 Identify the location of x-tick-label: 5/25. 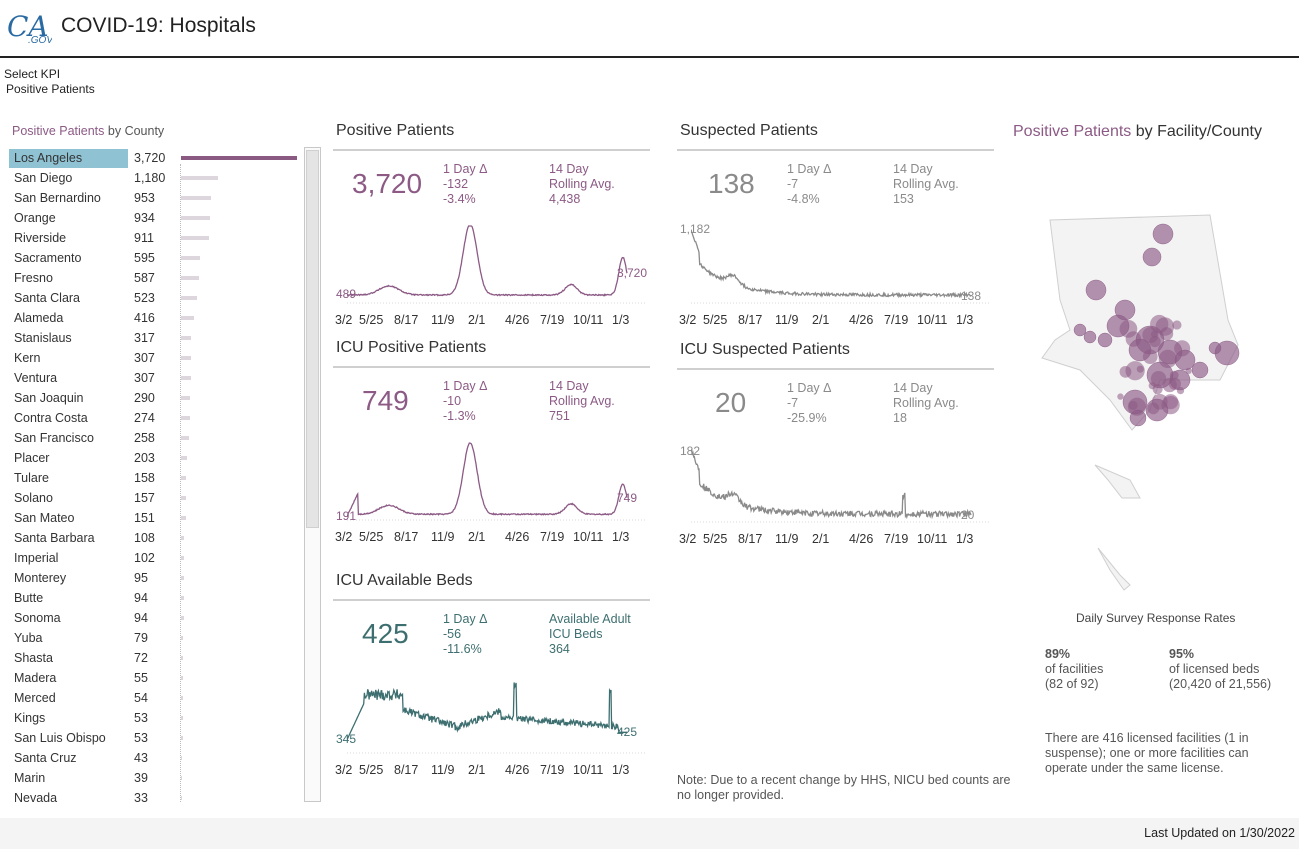
(715, 539).